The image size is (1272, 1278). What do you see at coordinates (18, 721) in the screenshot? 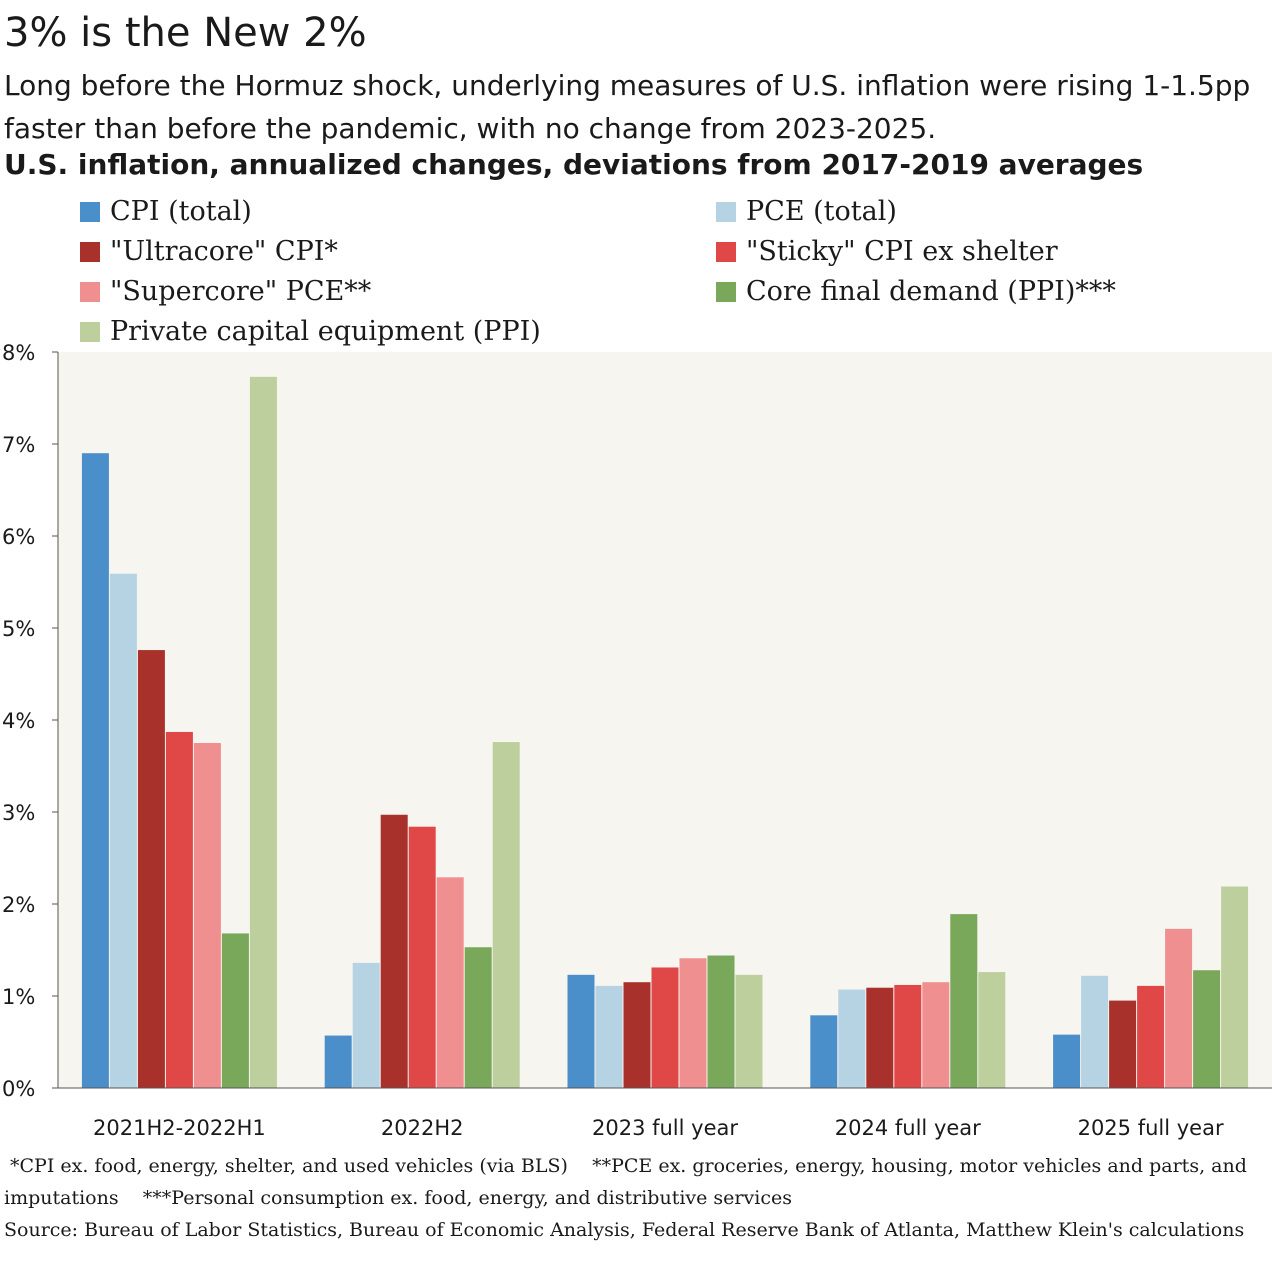
I see `y-tick-label: 4%` at bounding box center [18, 721].